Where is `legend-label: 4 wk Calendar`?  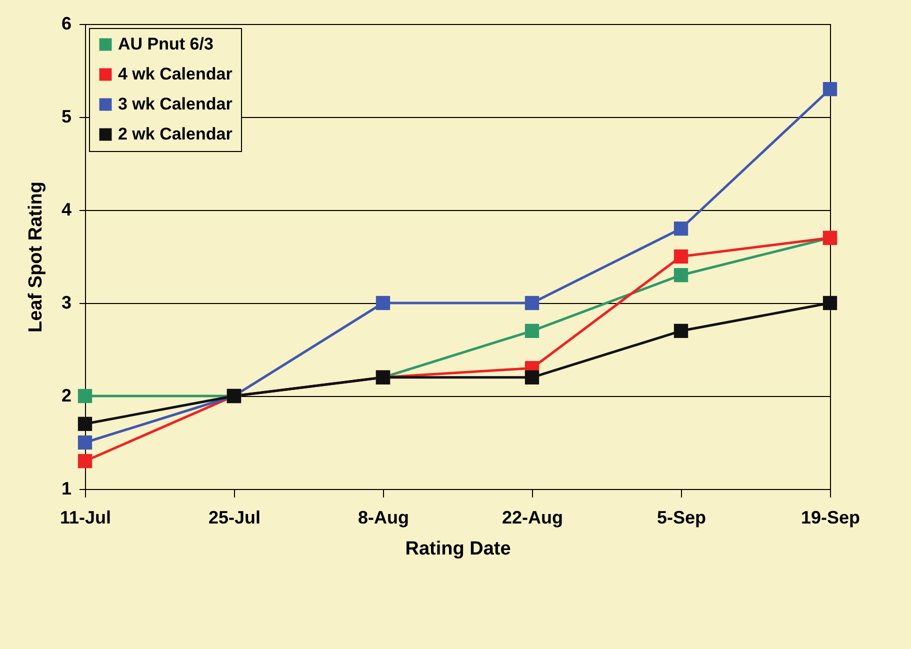 legend-label: 4 wk Calendar is located at coordinates (175, 74).